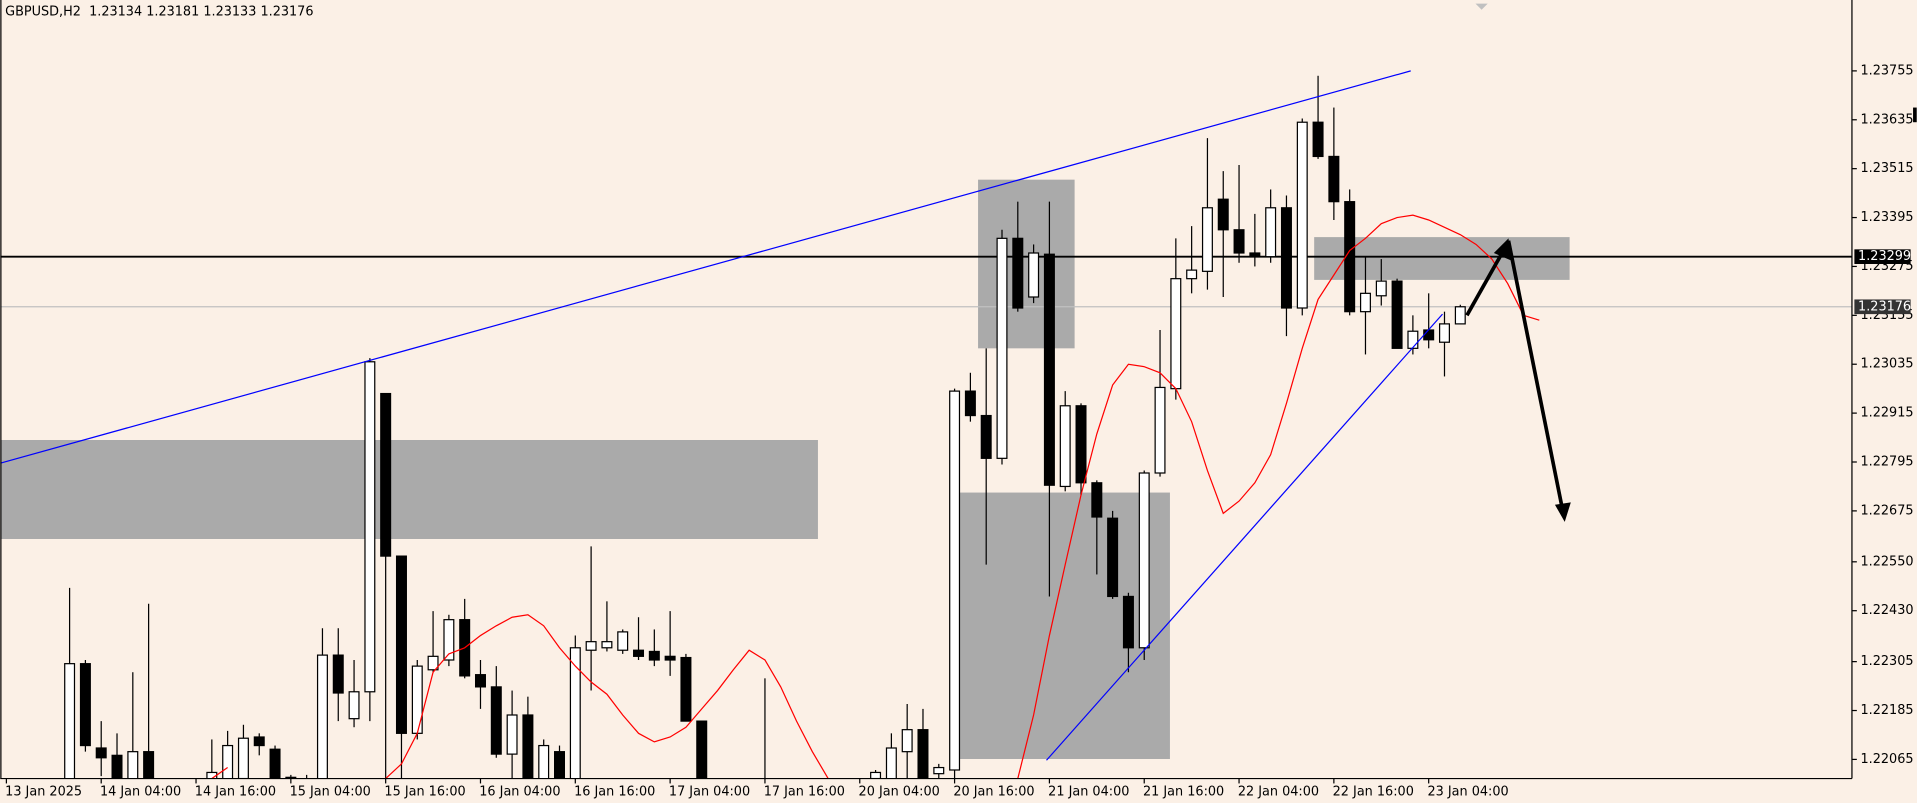 This screenshot has width=1917, height=803. Describe the element at coordinates (1887, 462) in the screenshot. I see `y-tick-label: 1.22795` at that location.